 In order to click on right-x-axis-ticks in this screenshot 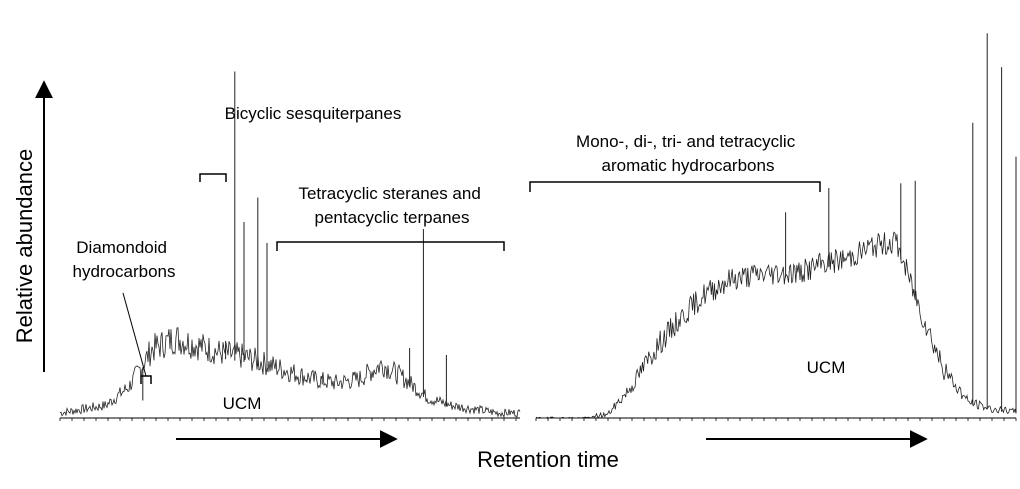, I will do `click(776, 419)`.